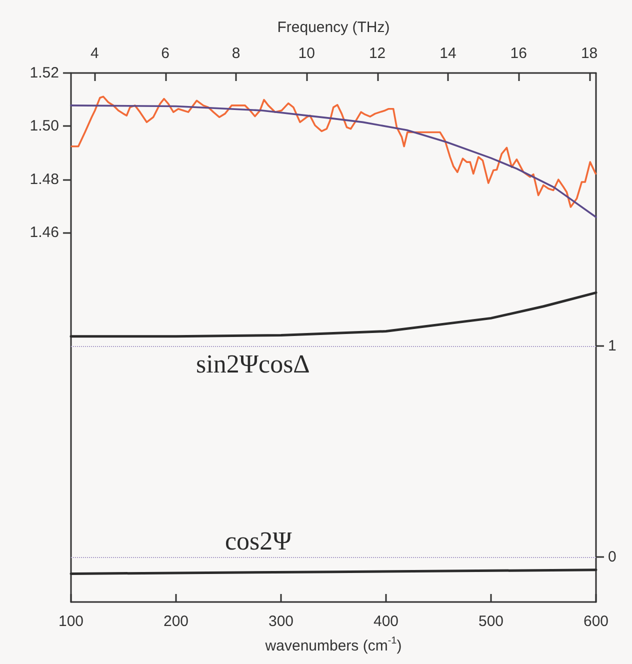 The image size is (632, 664). I want to click on annotation: sin2ΨcosΔ, so click(253, 364).